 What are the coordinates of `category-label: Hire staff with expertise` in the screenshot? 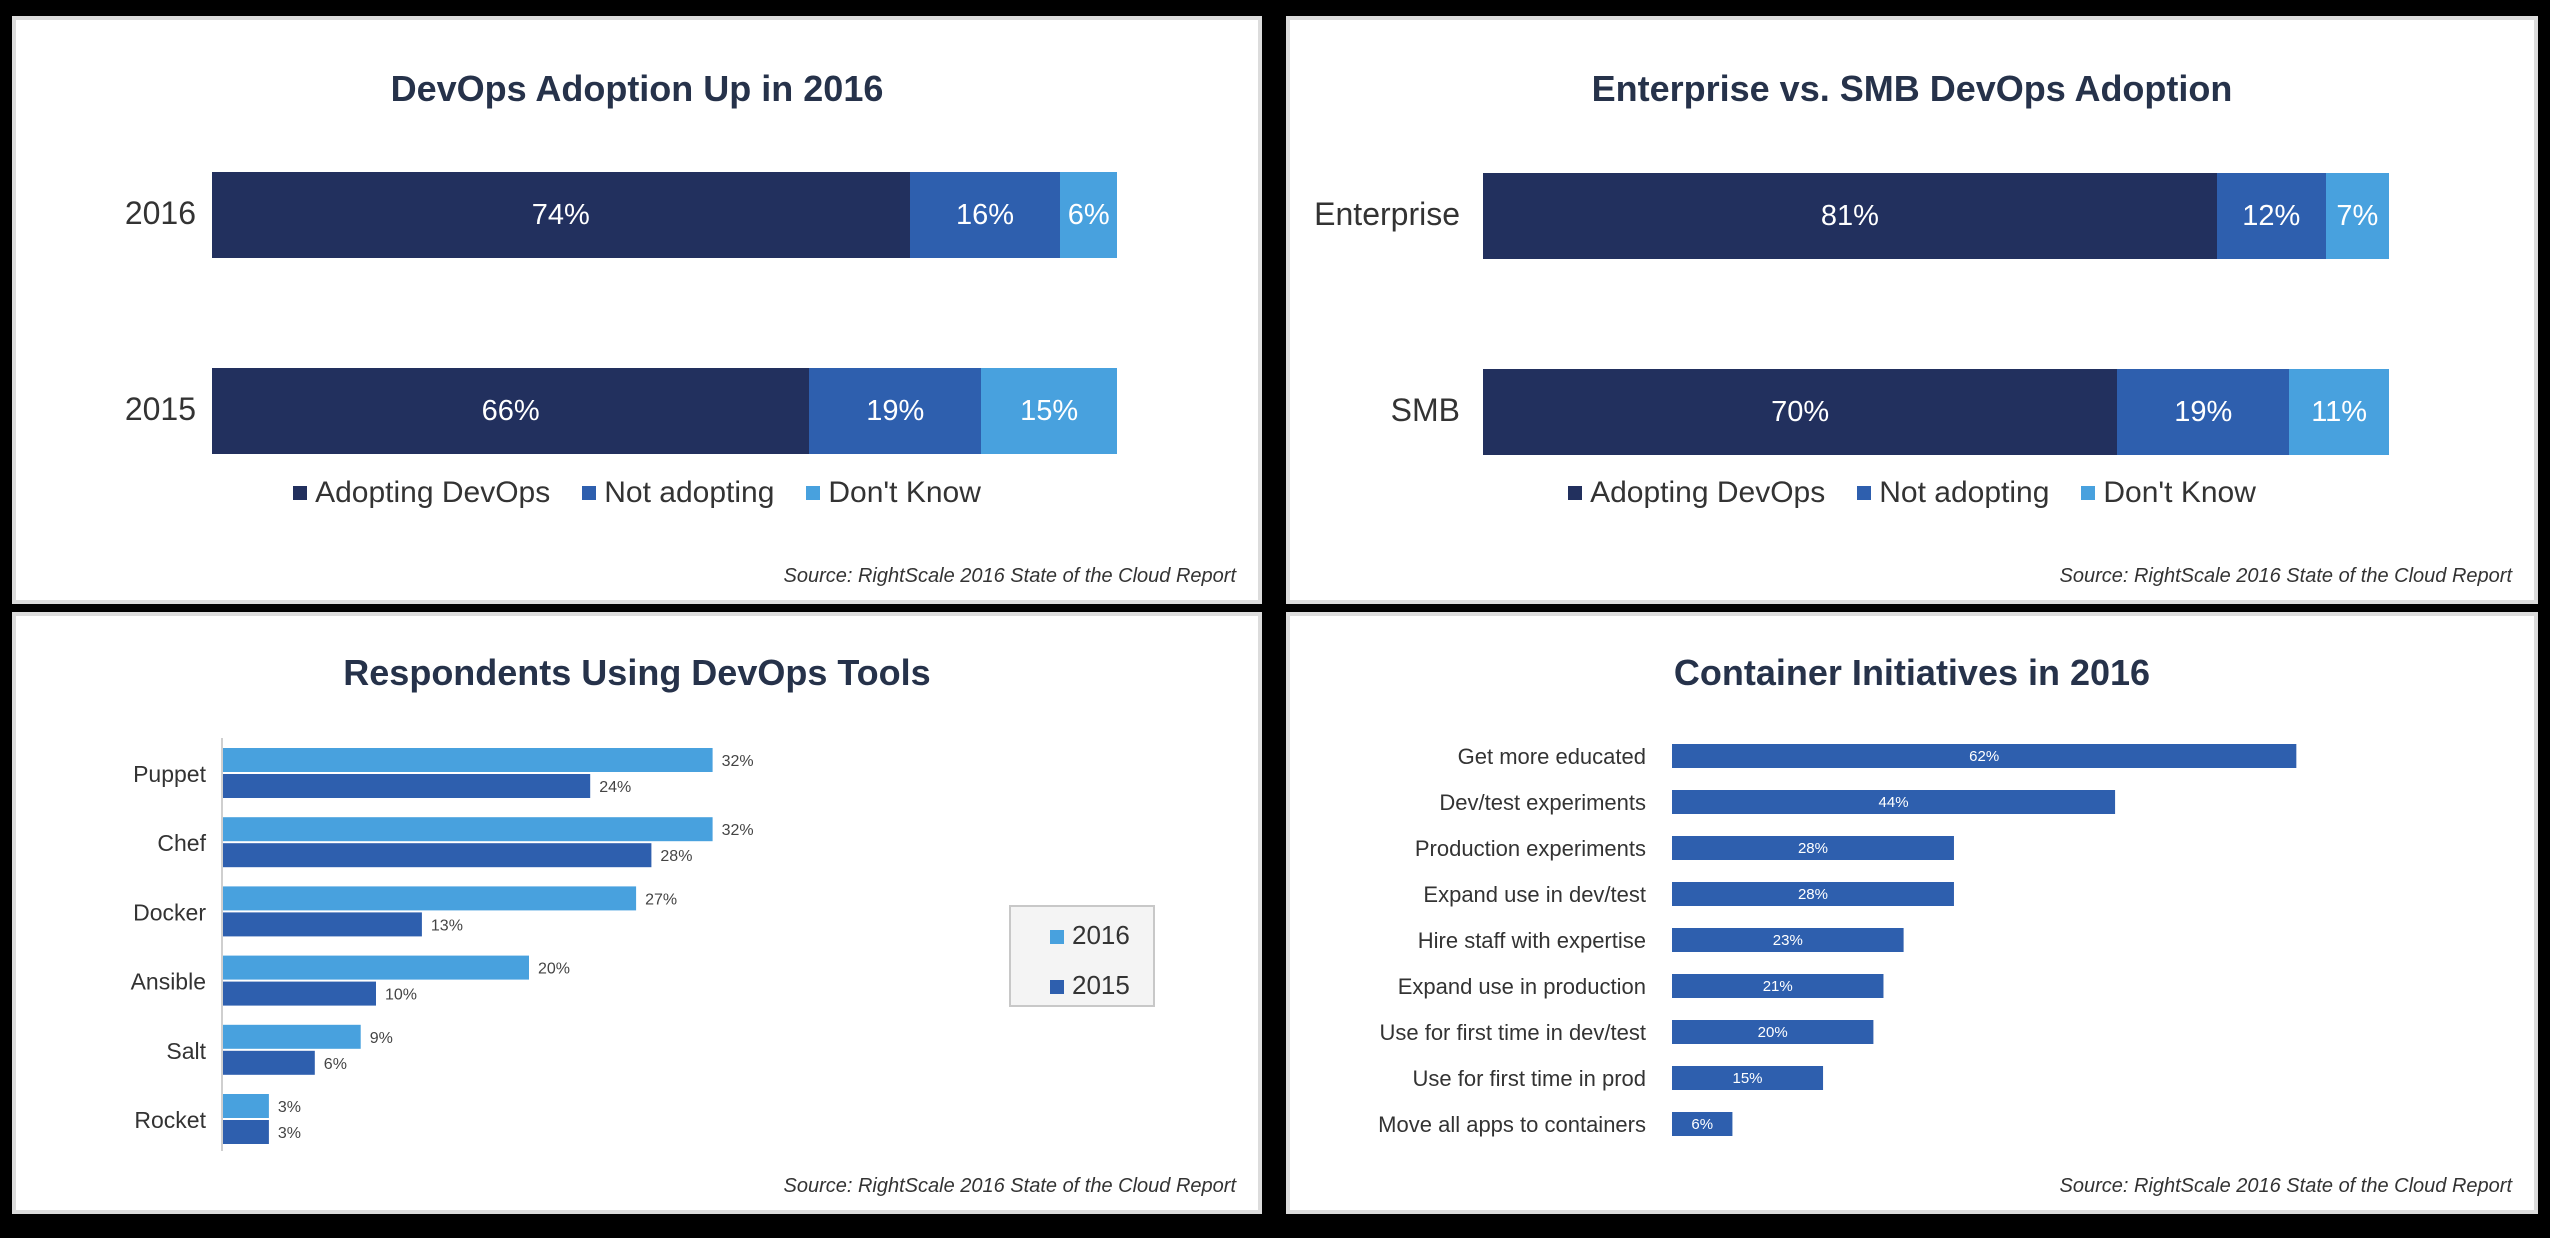 It's located at (1532, 940).